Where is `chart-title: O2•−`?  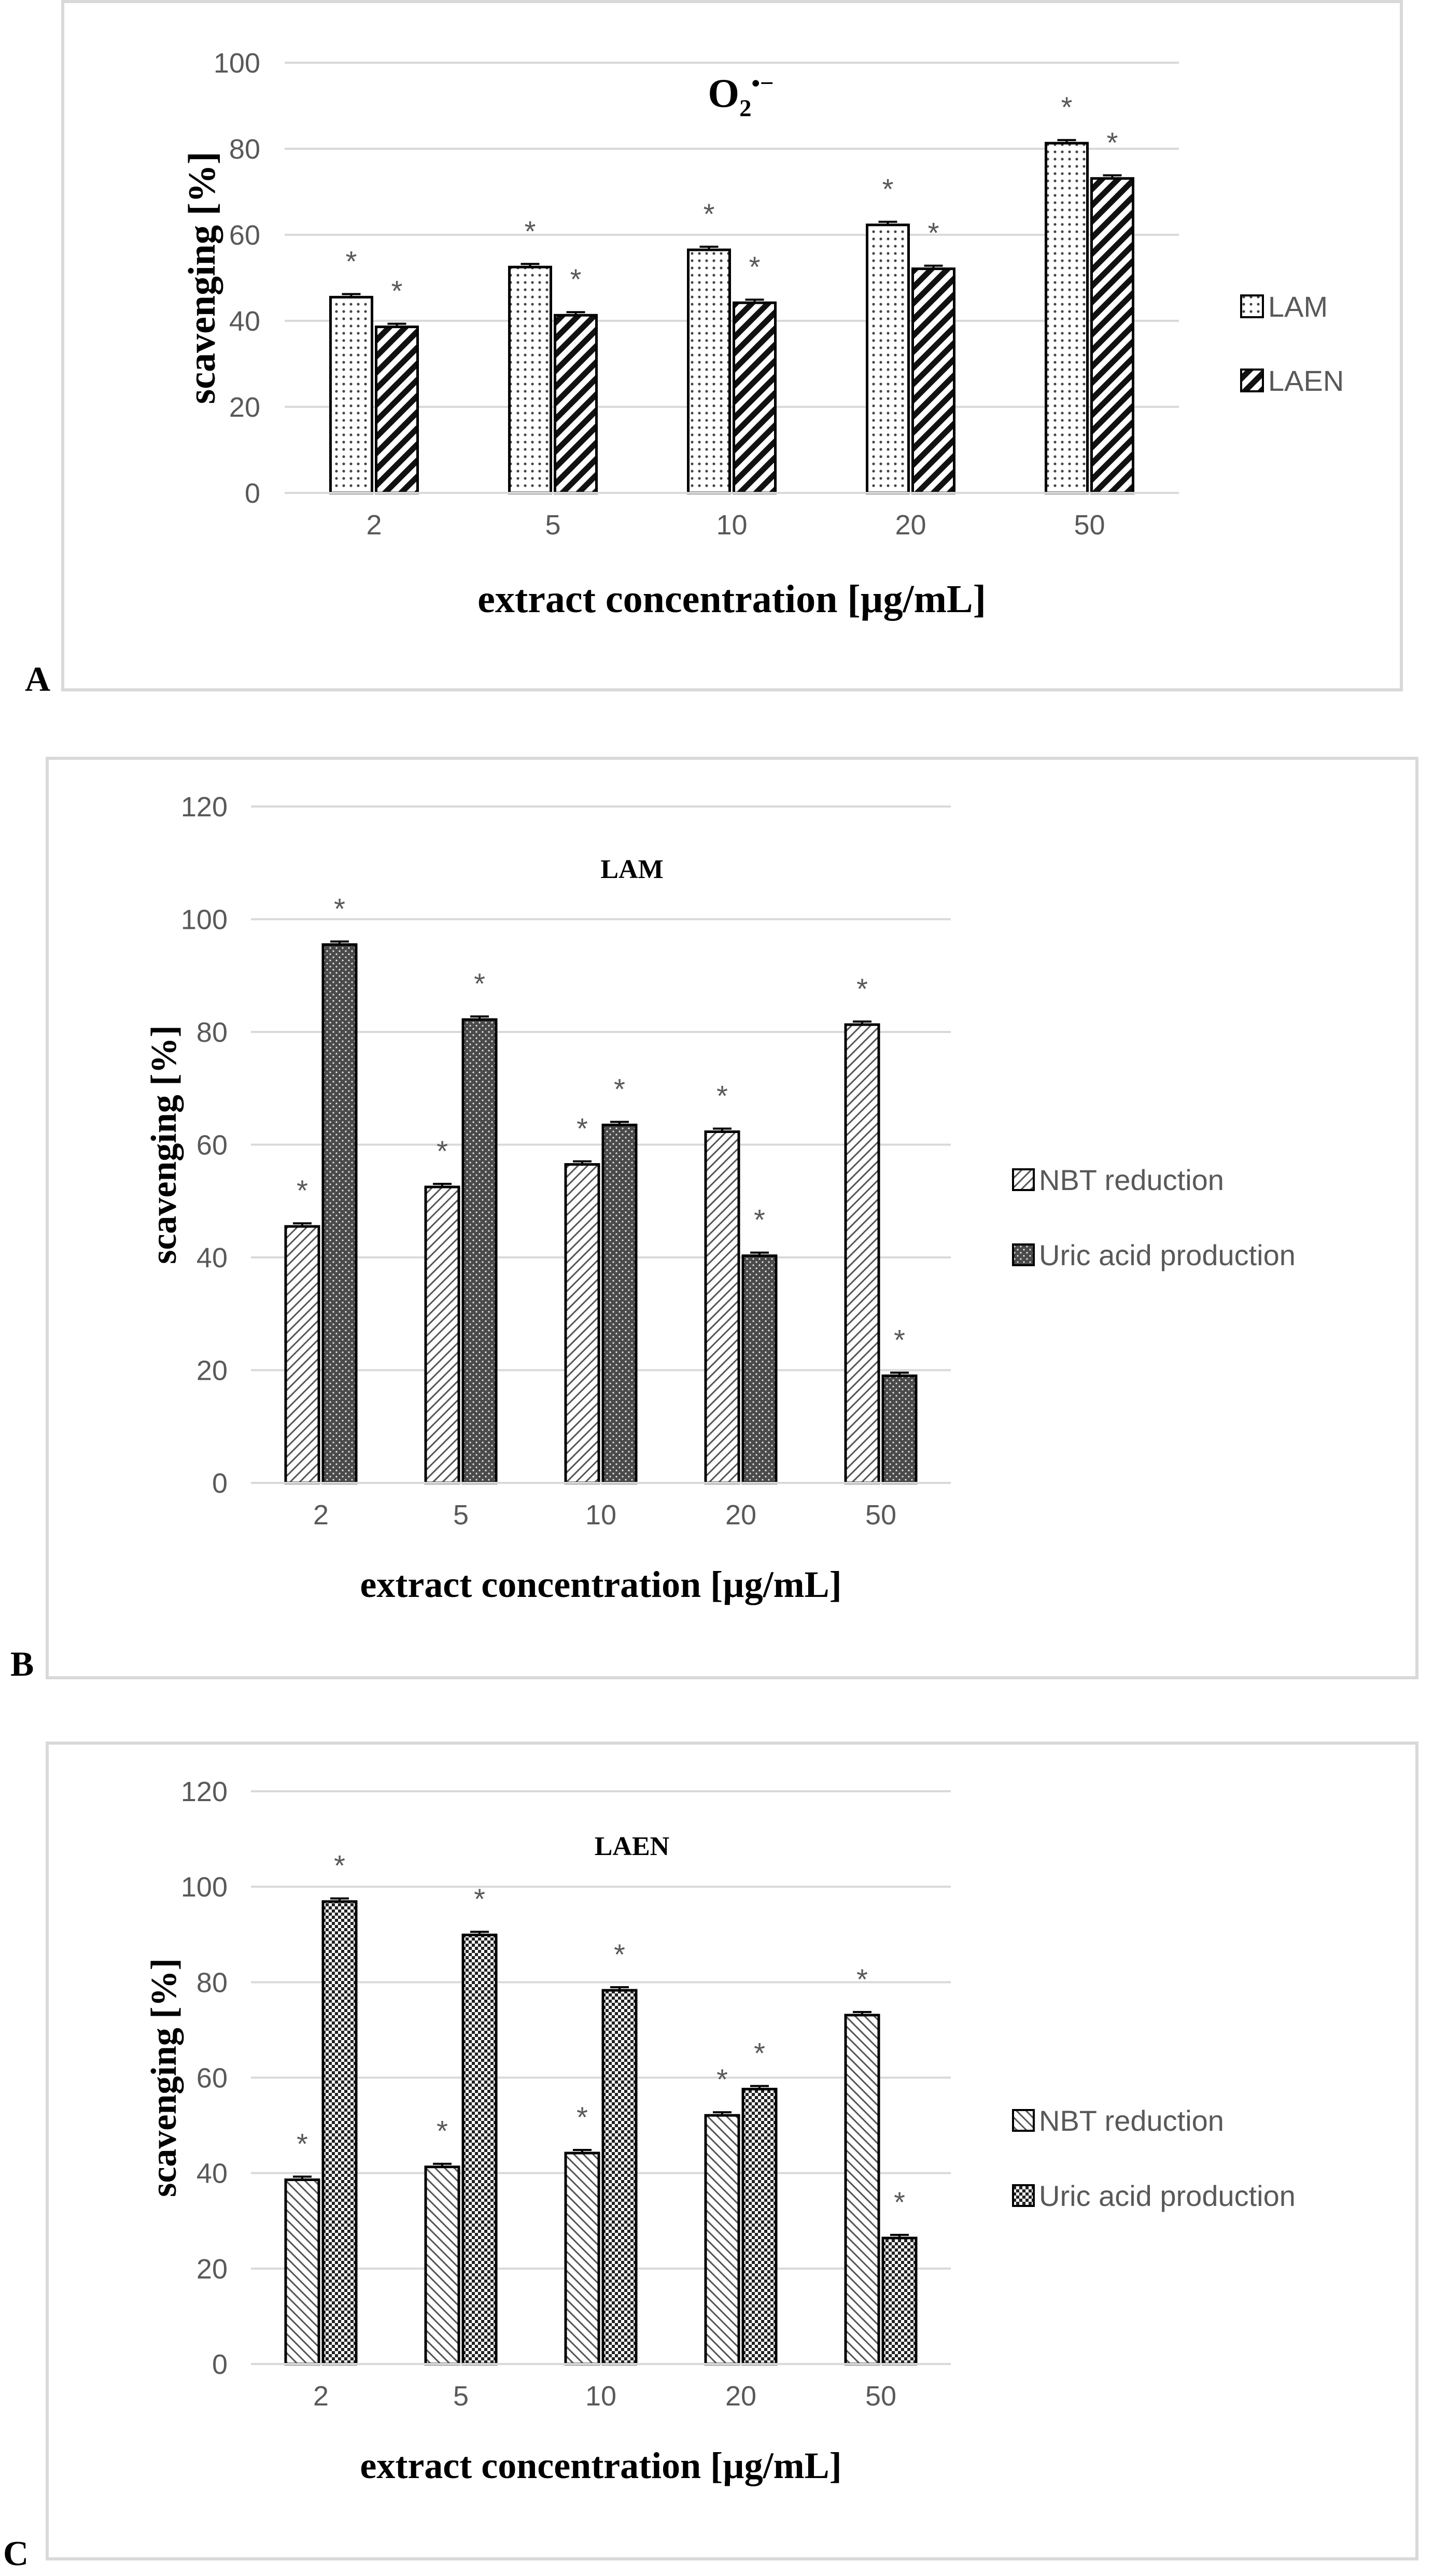
chart-title: O2•− is located at coordinates (741, 96).